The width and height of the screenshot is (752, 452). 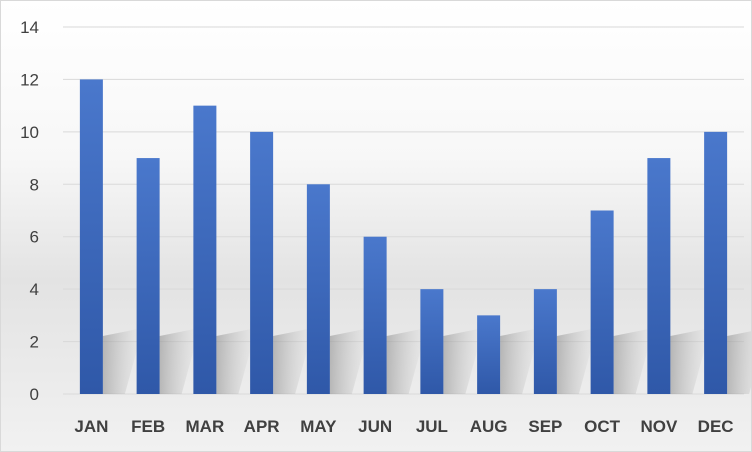 I want to click on x-category-label: SEP, so click(x=545, y=426).